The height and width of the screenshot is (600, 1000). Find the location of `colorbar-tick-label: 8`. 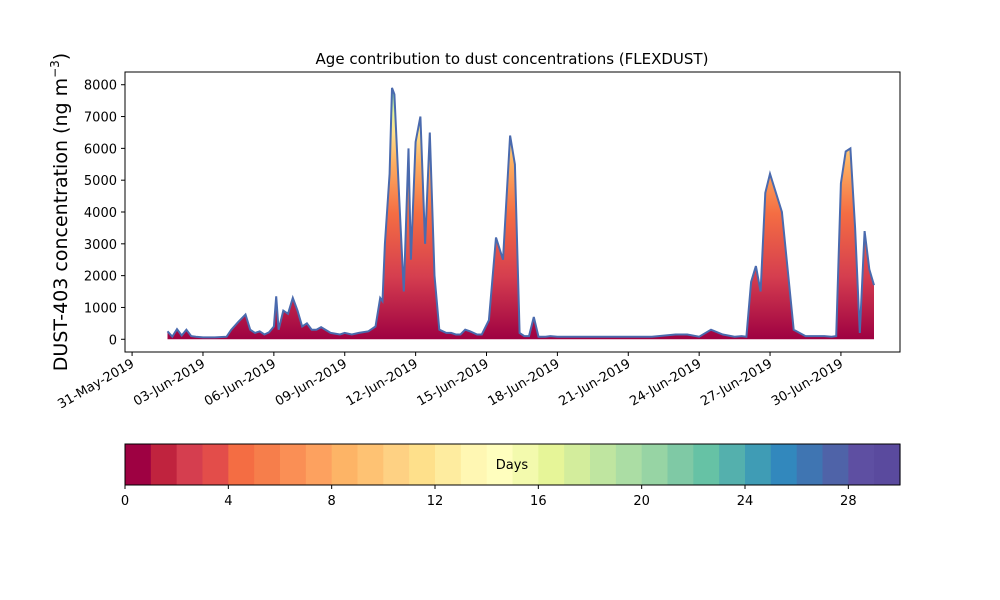

colorbar-tick-label: 8 is located at coordinates (332, 501).